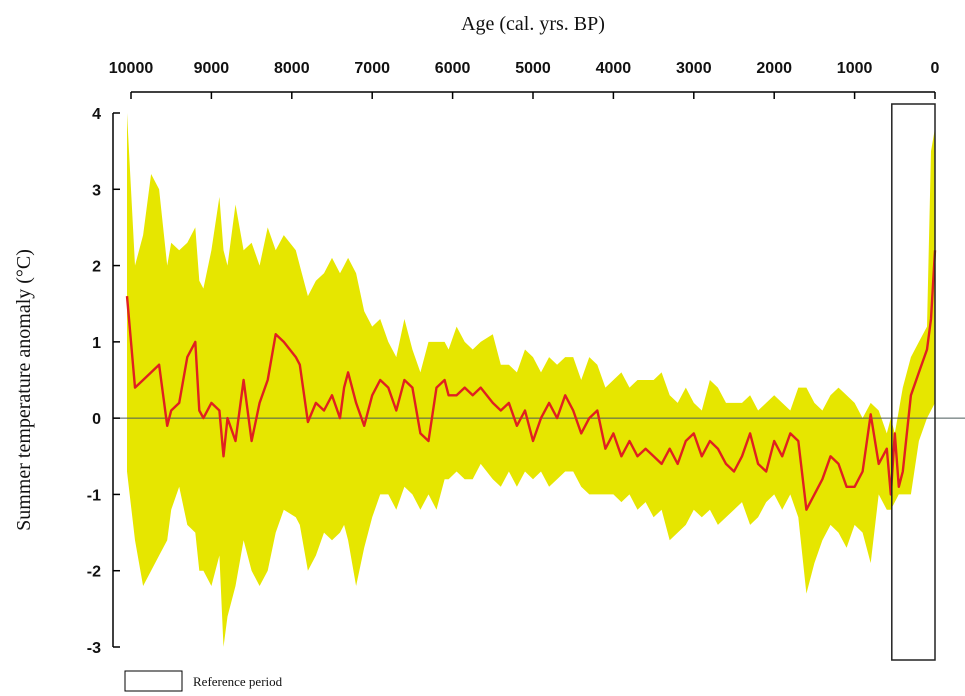 Image resolution: width=965 pixels, height=696 pixels. Describe the element at coordinates (774, 68) in the screenshot. I see `x-tick-label: 2000` at that location.